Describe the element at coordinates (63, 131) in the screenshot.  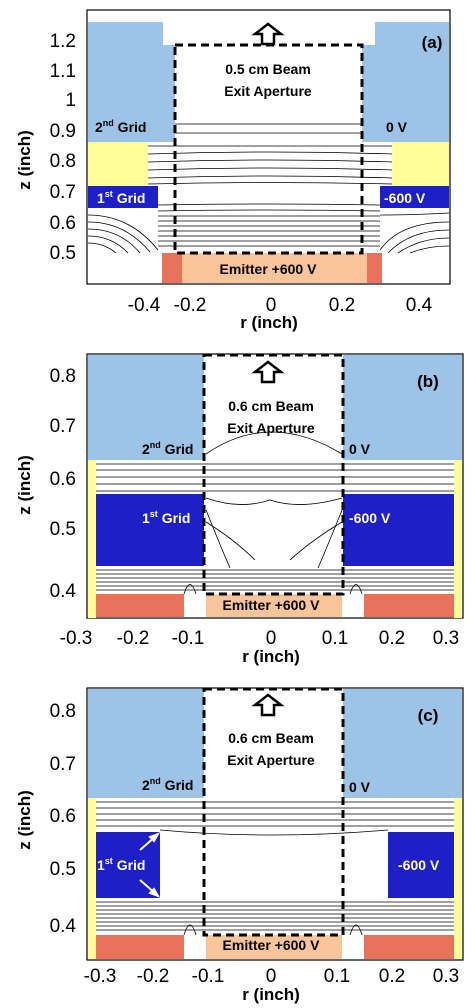
I see `y-tick-label: 0.9` at that location.